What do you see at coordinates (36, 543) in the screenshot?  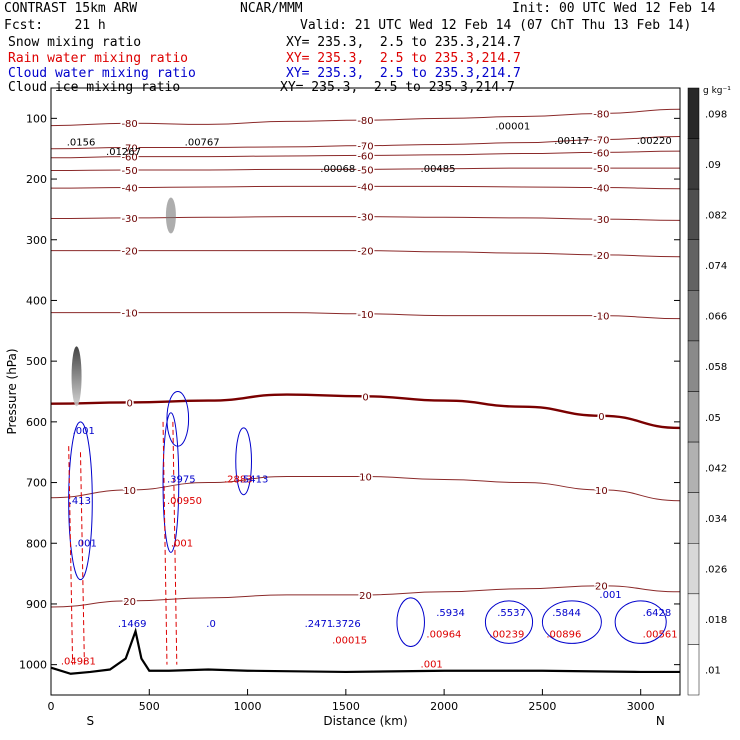 I see `y-tick-label: 800` at bounding box center [36, 543].